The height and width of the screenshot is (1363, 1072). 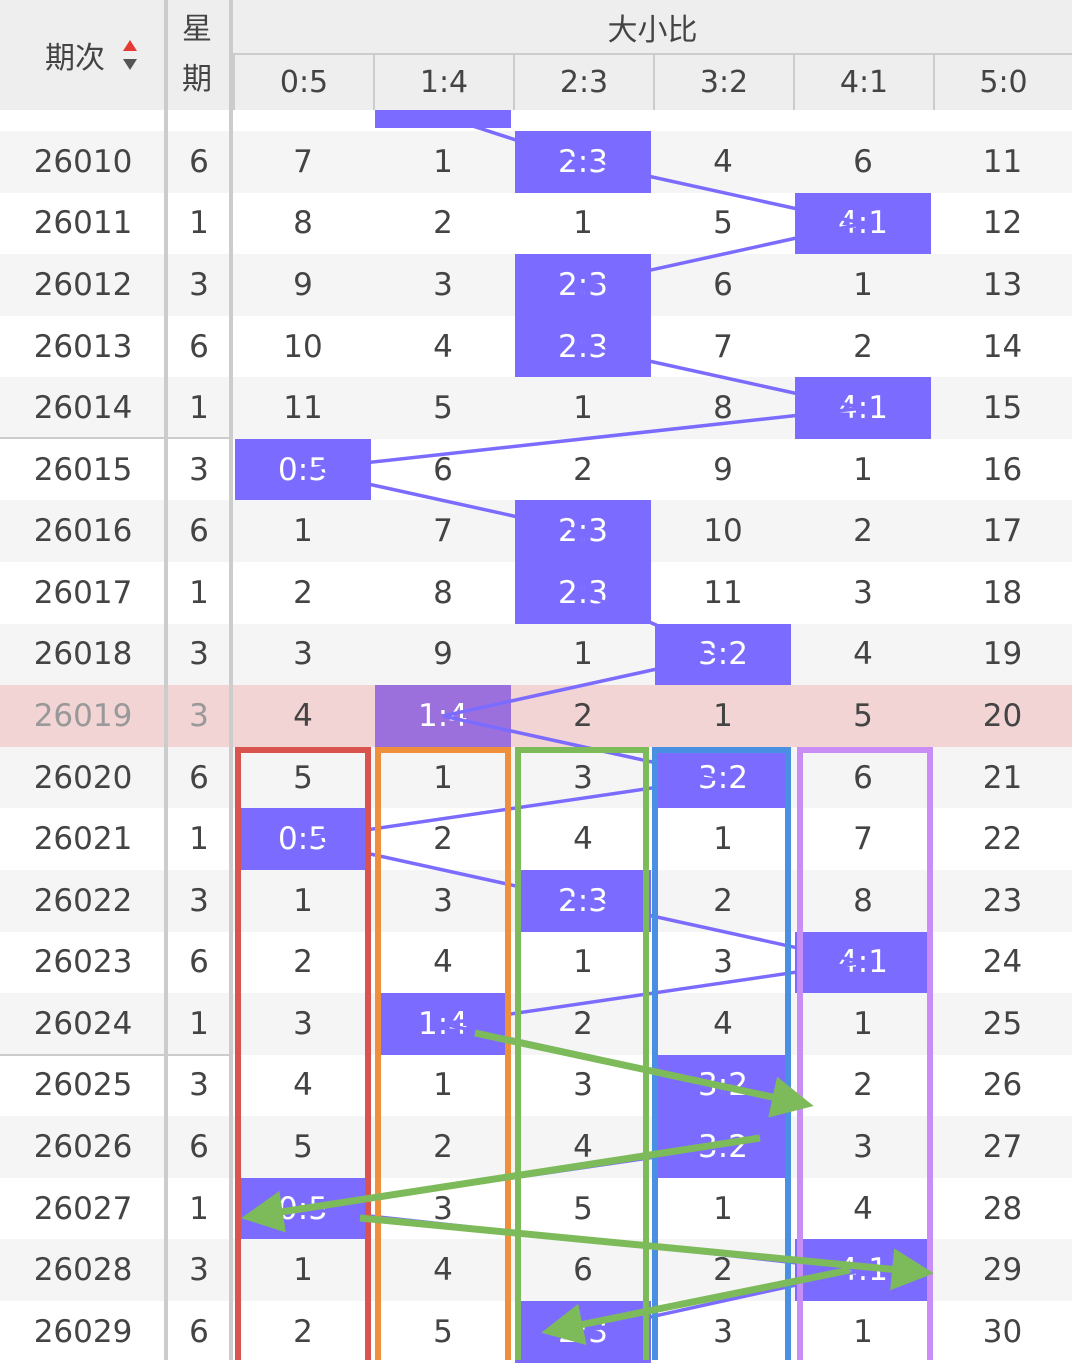 What do you see at coordinates (1002, 1208) in the screenshot?
I see `cell: 28` at bounding box center [1002, 1208].